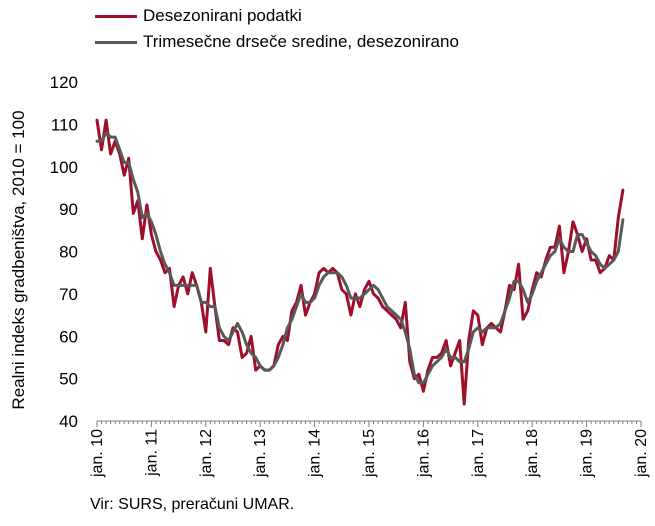  What do you see at coordinates (369, 453) in the screenshot?
I see `x-tick-label: jan. 15` at bounding box center [369, 453].